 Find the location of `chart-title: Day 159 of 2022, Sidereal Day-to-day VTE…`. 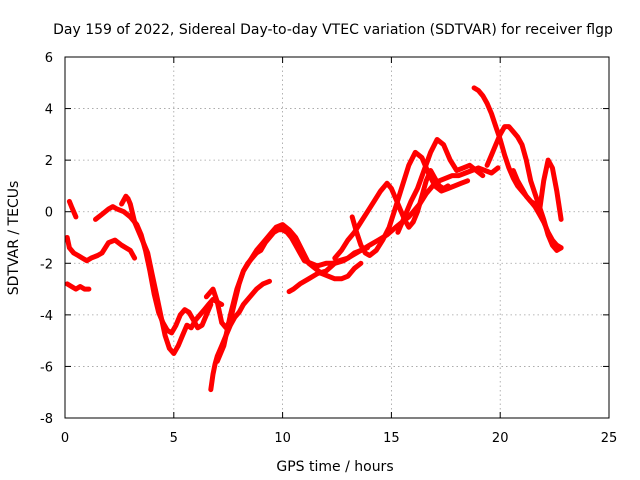

chart-title: Day 159 of 2022, Sidereal Day-to-day VTE… is located at coordinates (333, 30).